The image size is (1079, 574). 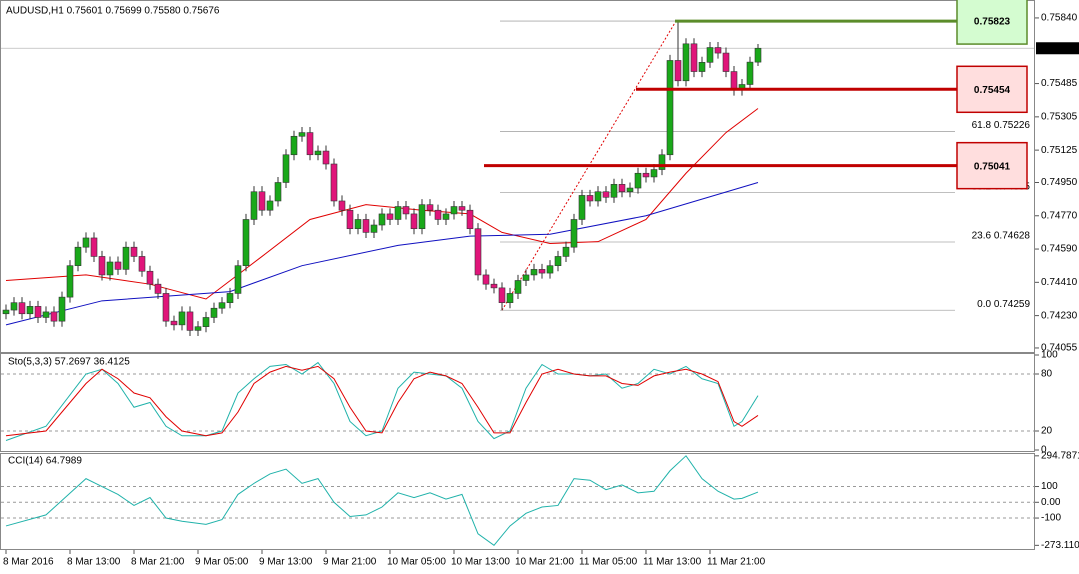 What do you see at coordinates (1059, 116) in the screenshot?
I see `y-tick-label: 0.75305` at bounding box center [1059, 116].